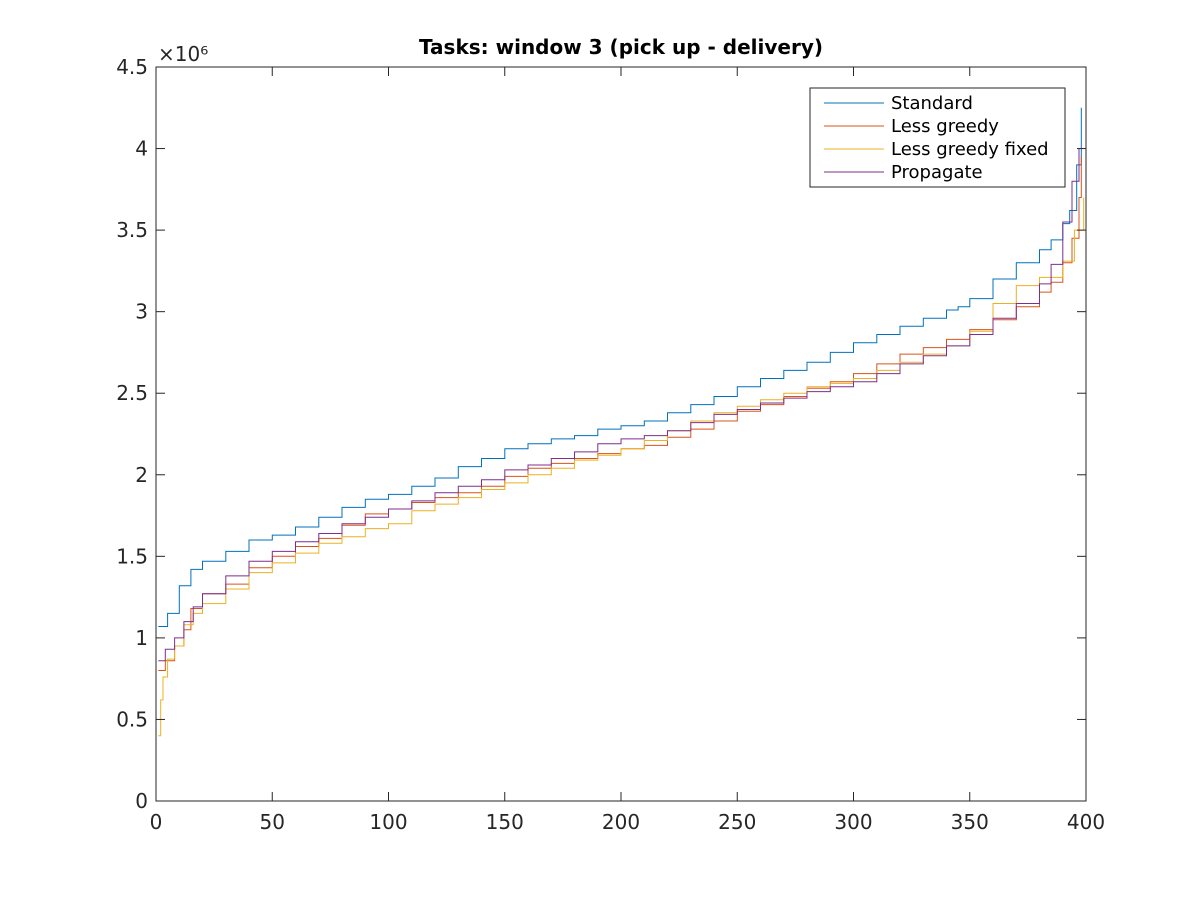  Describe the element at coordinates (272, 822) in the screenshot. I see `x-tick-label: 50` at that location.